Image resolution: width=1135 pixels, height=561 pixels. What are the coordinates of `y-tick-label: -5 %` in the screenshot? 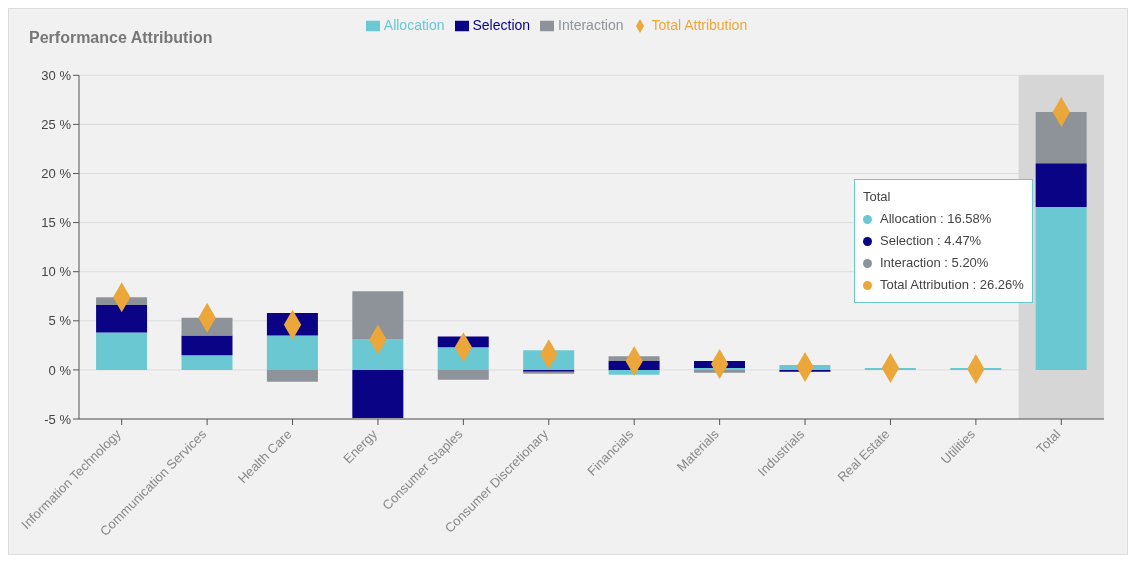 It's located at (58, 419).